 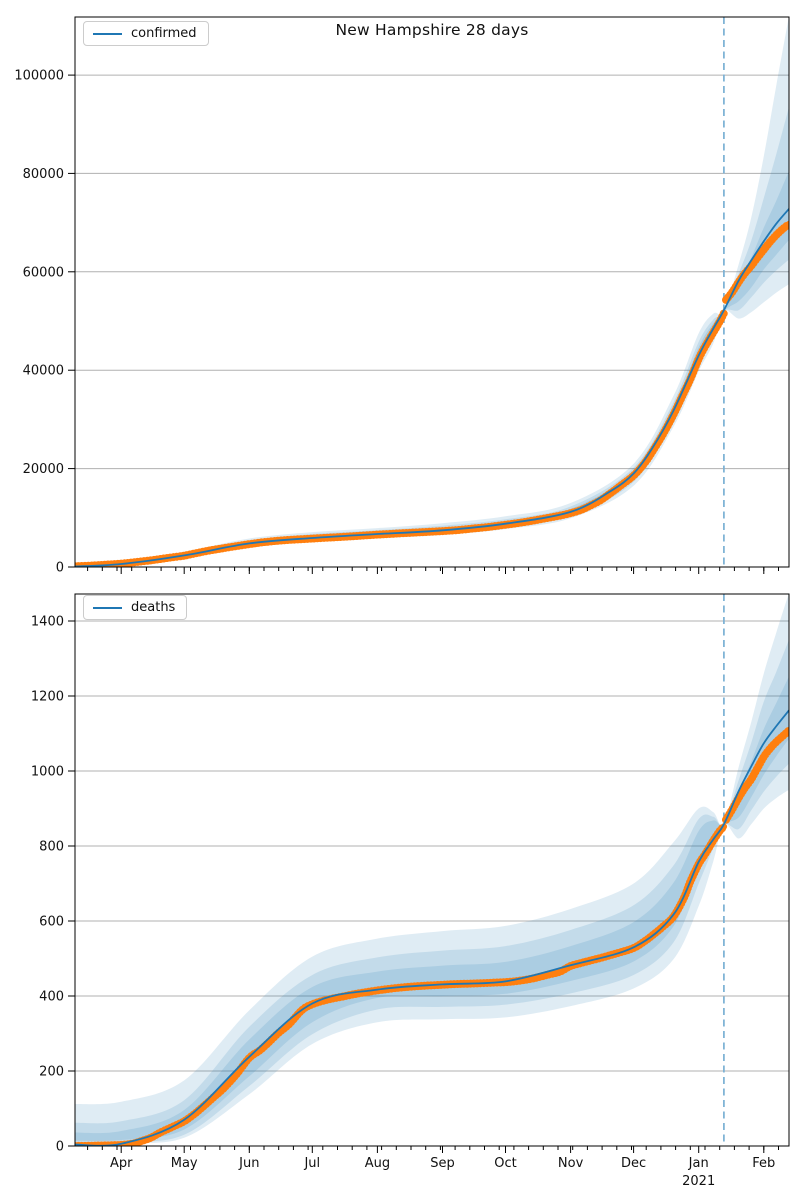 What do you see at coordinates (248, 1163) in the screenshot?
I see `xtick-label: Jun` at bounding box center [248, 1163].